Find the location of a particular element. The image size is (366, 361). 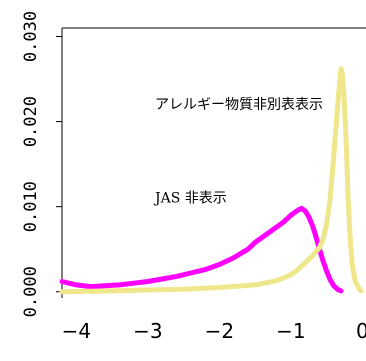

annotations: アレルギー物質非別表表示 JAS 非表示 is located at coordinates (238, 152).